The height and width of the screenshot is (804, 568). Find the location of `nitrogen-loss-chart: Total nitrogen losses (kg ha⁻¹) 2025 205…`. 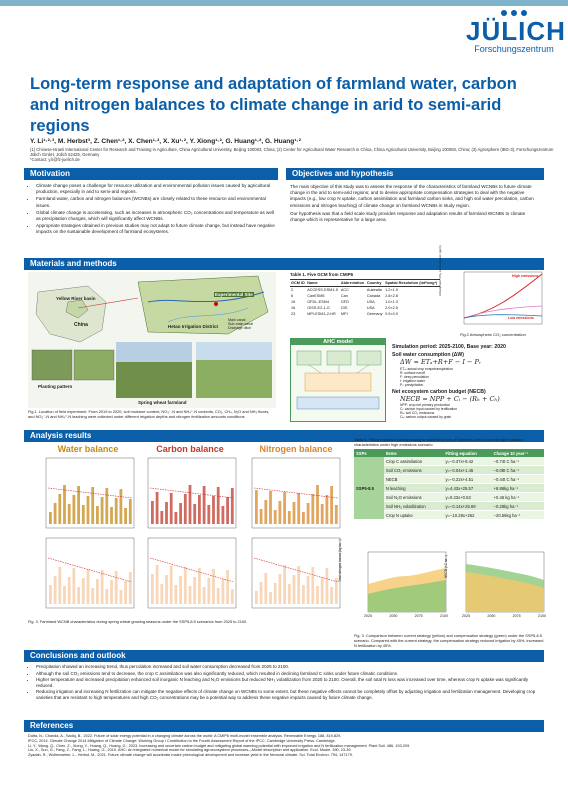

nitrogen-loss-chart: Total nitrogen losses (kg ha⁻¹) 2025 205… is located at coordinates (393, 585).